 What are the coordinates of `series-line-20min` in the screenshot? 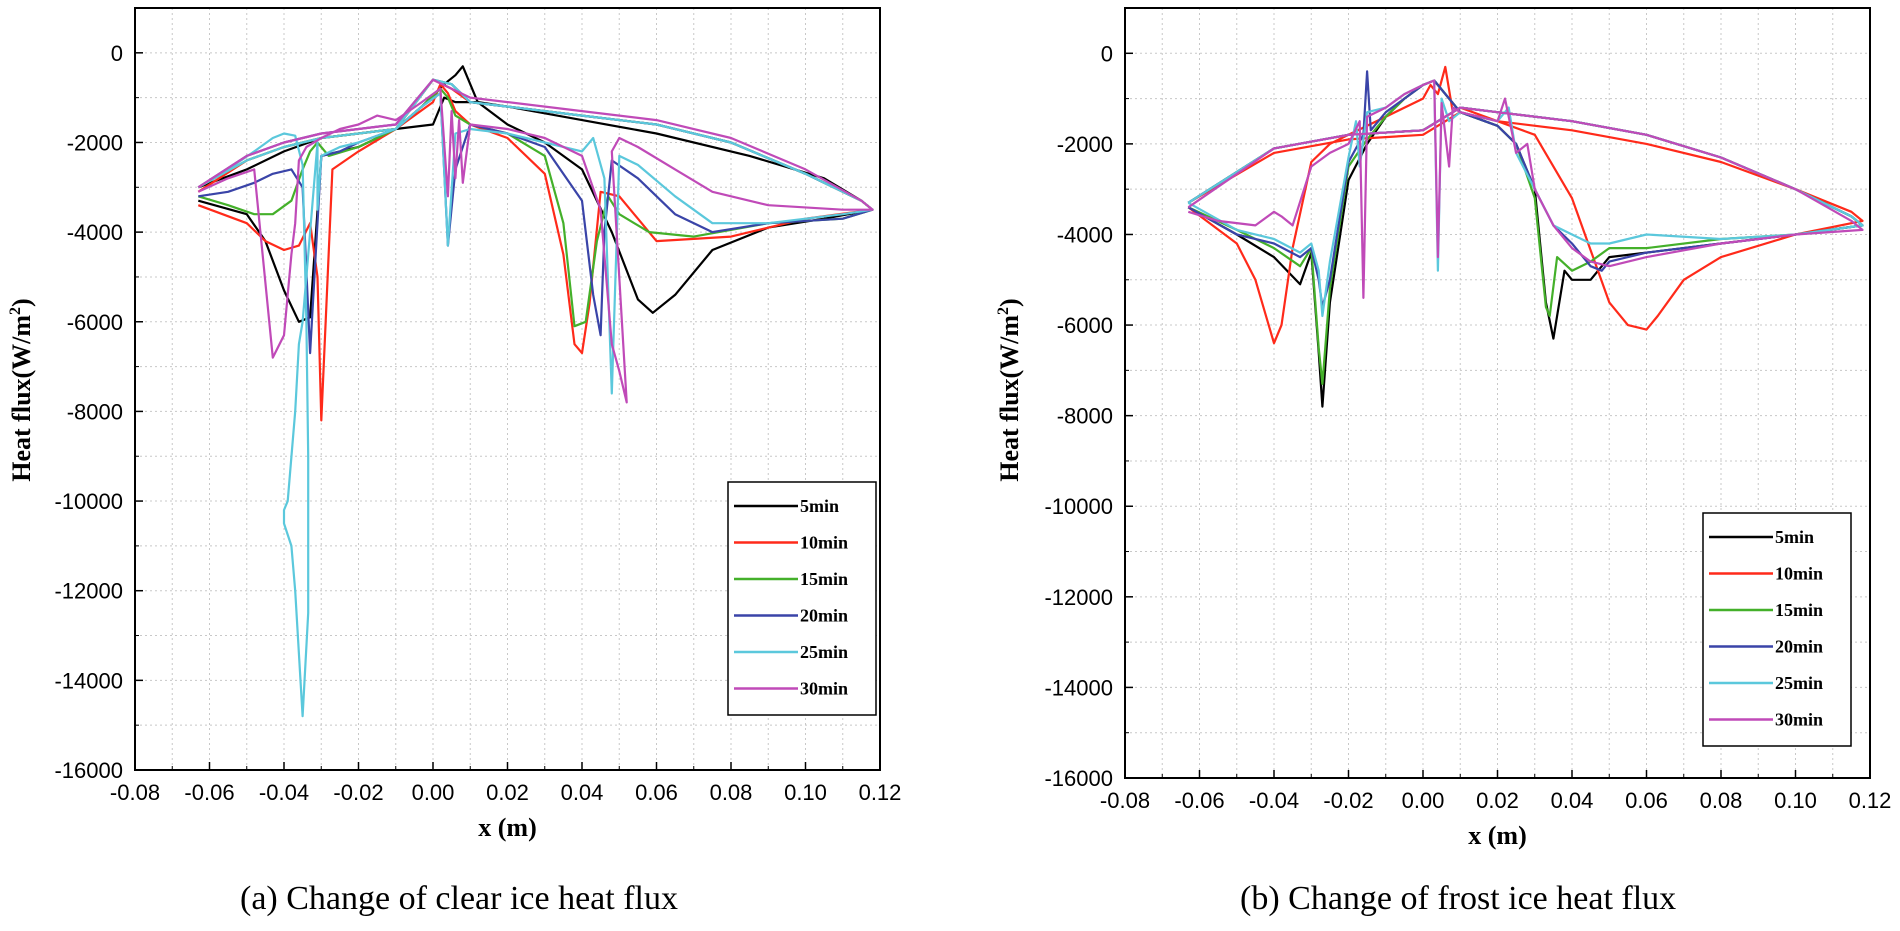 It's located at (535, 216).